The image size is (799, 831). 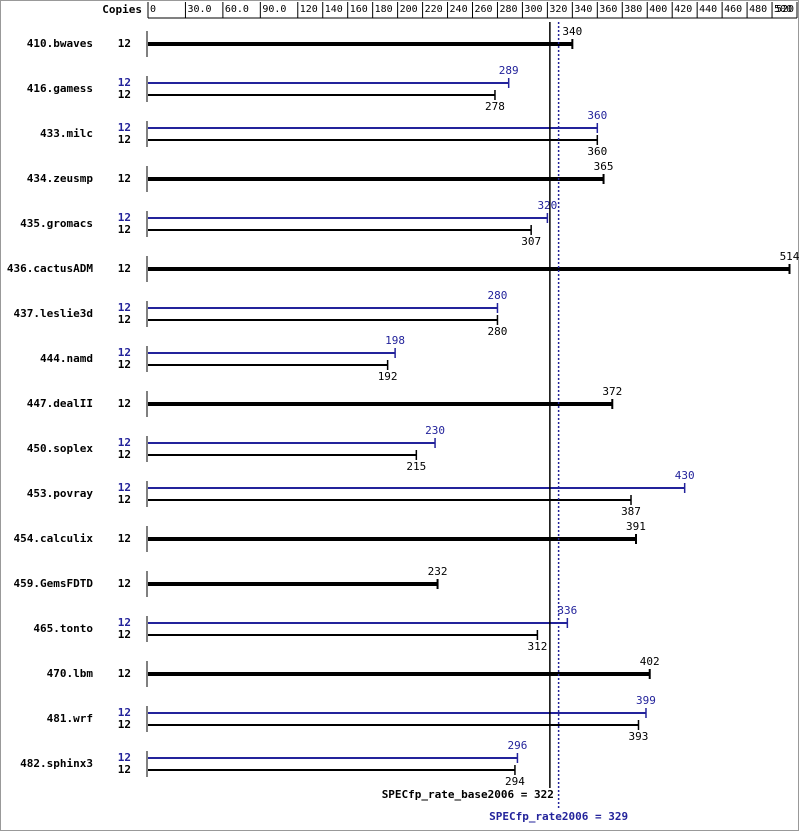 What do you see at coordinates (495, 106) in the screenshot?
I see `value-label: 278` at bounding box center [495, 106].